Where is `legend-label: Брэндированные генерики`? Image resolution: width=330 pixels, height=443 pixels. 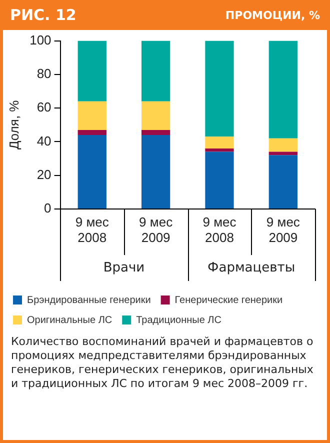 legend-label: Брэндированные генерики is located at coordinates (89, 300).